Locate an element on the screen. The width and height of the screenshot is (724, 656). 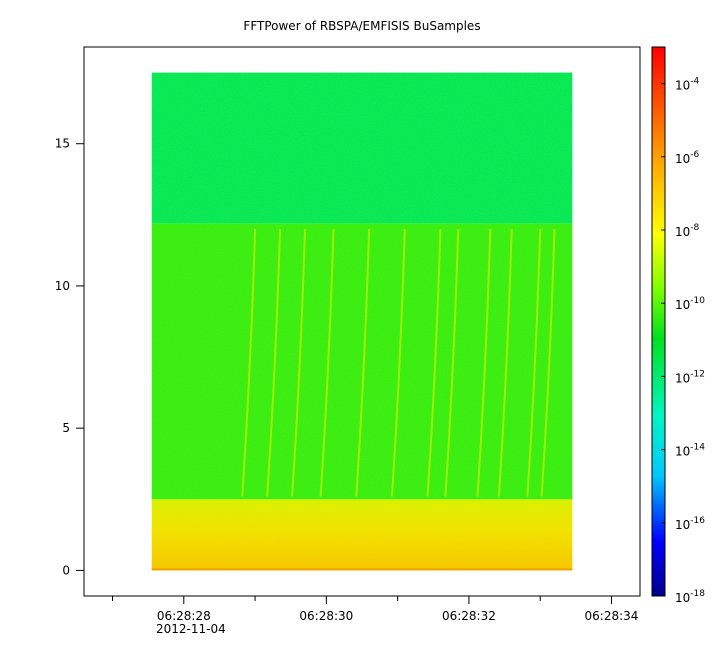
colorbar-tick-label: 10⁻¹⁸ is located at coordinates (690, 597).